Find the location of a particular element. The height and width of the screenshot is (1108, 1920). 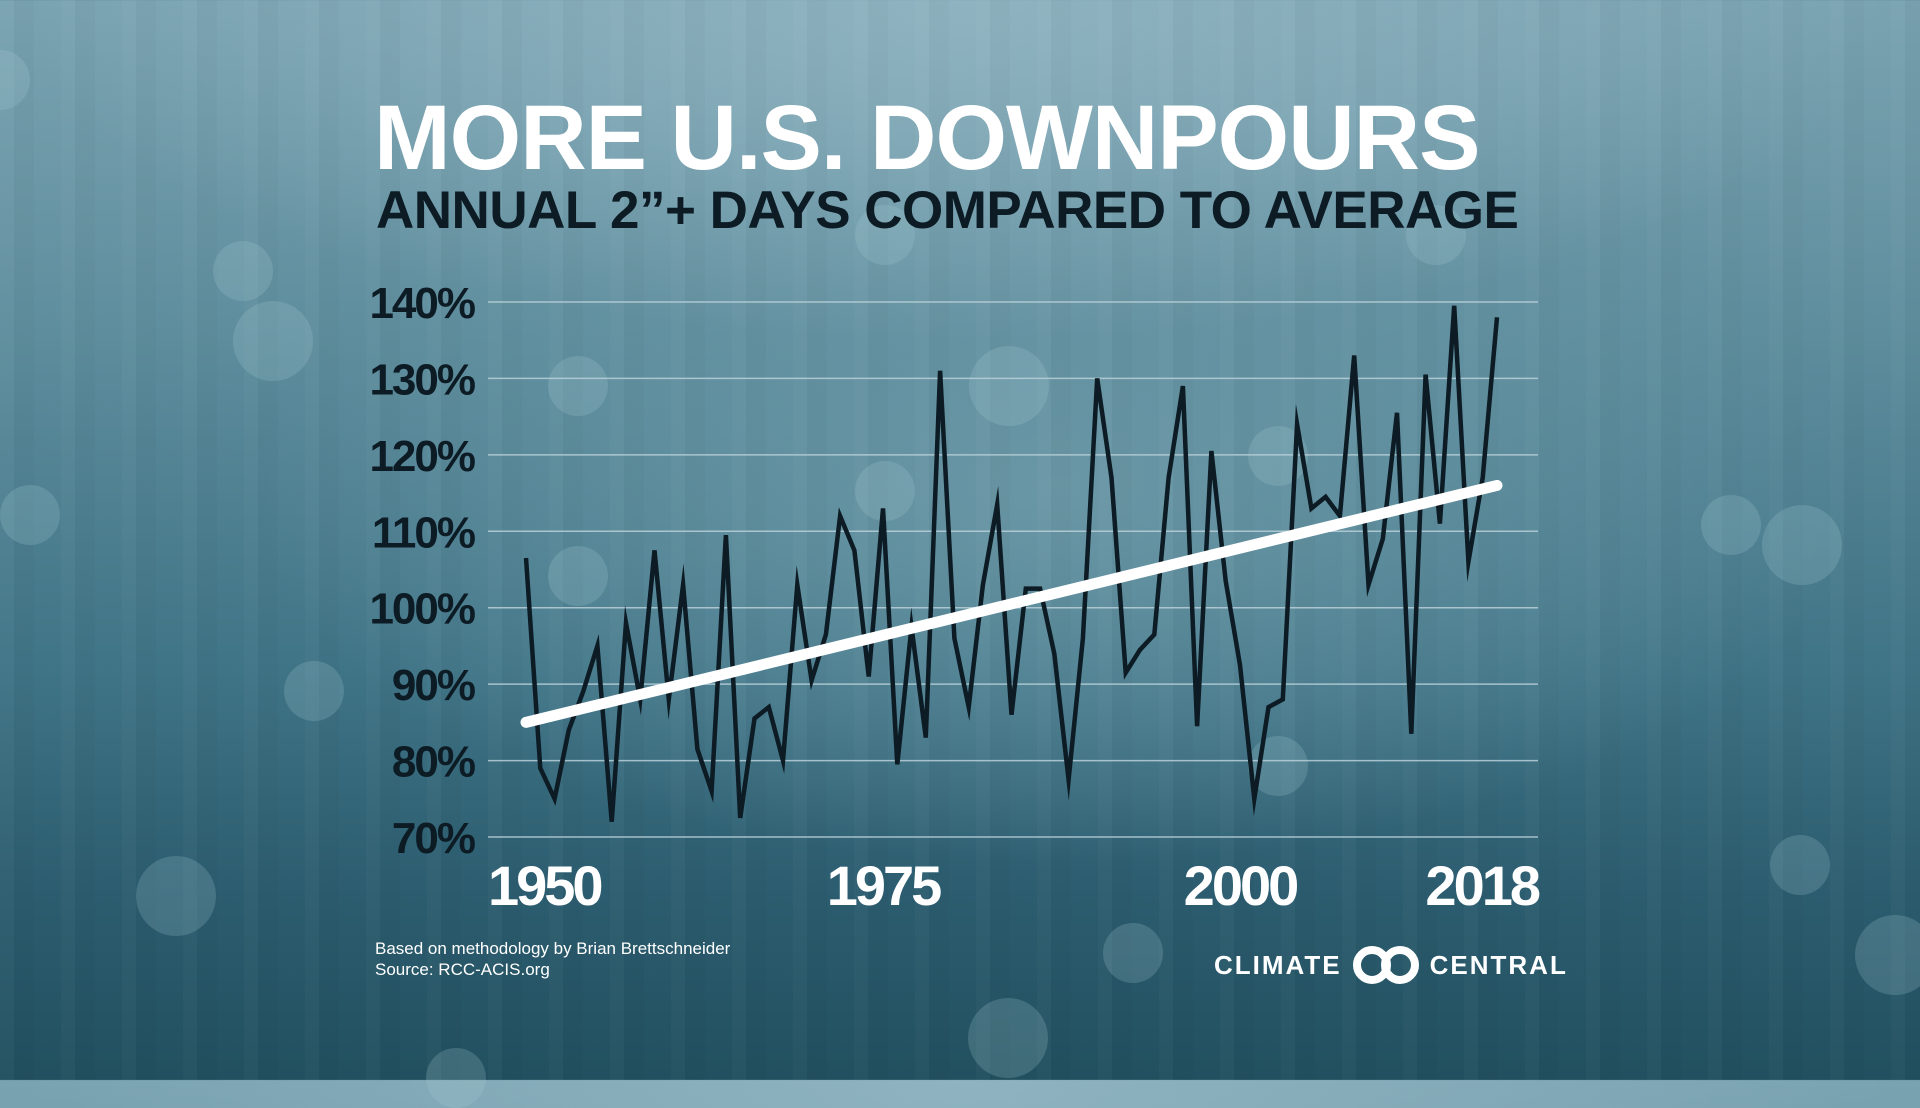

logo-word-central: CENTRAL is located at coordinates (1499, 965).